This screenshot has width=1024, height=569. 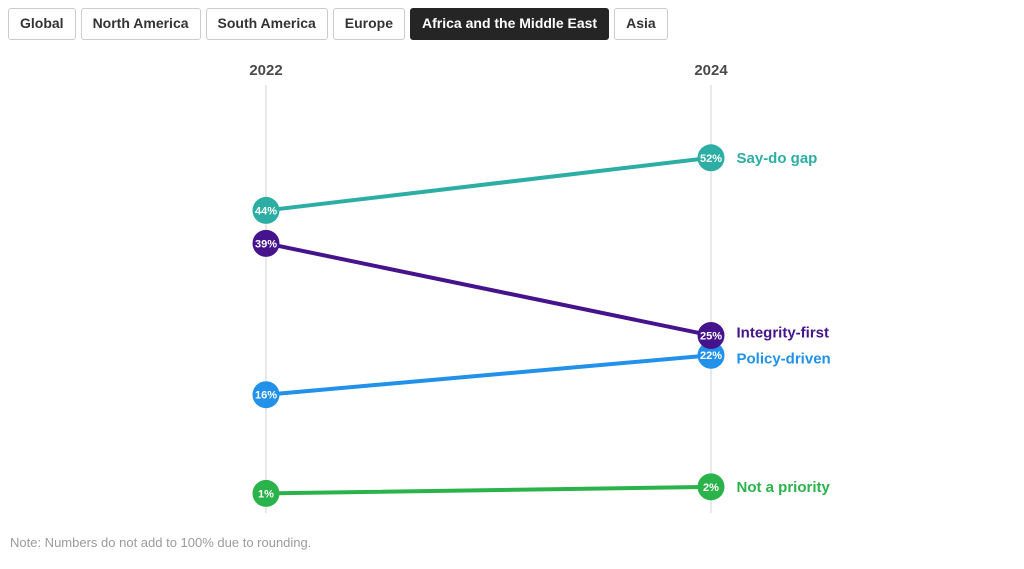 I want to click on data-point-value-not-a-priority-2024: 2%, so click(x=711, y=488).